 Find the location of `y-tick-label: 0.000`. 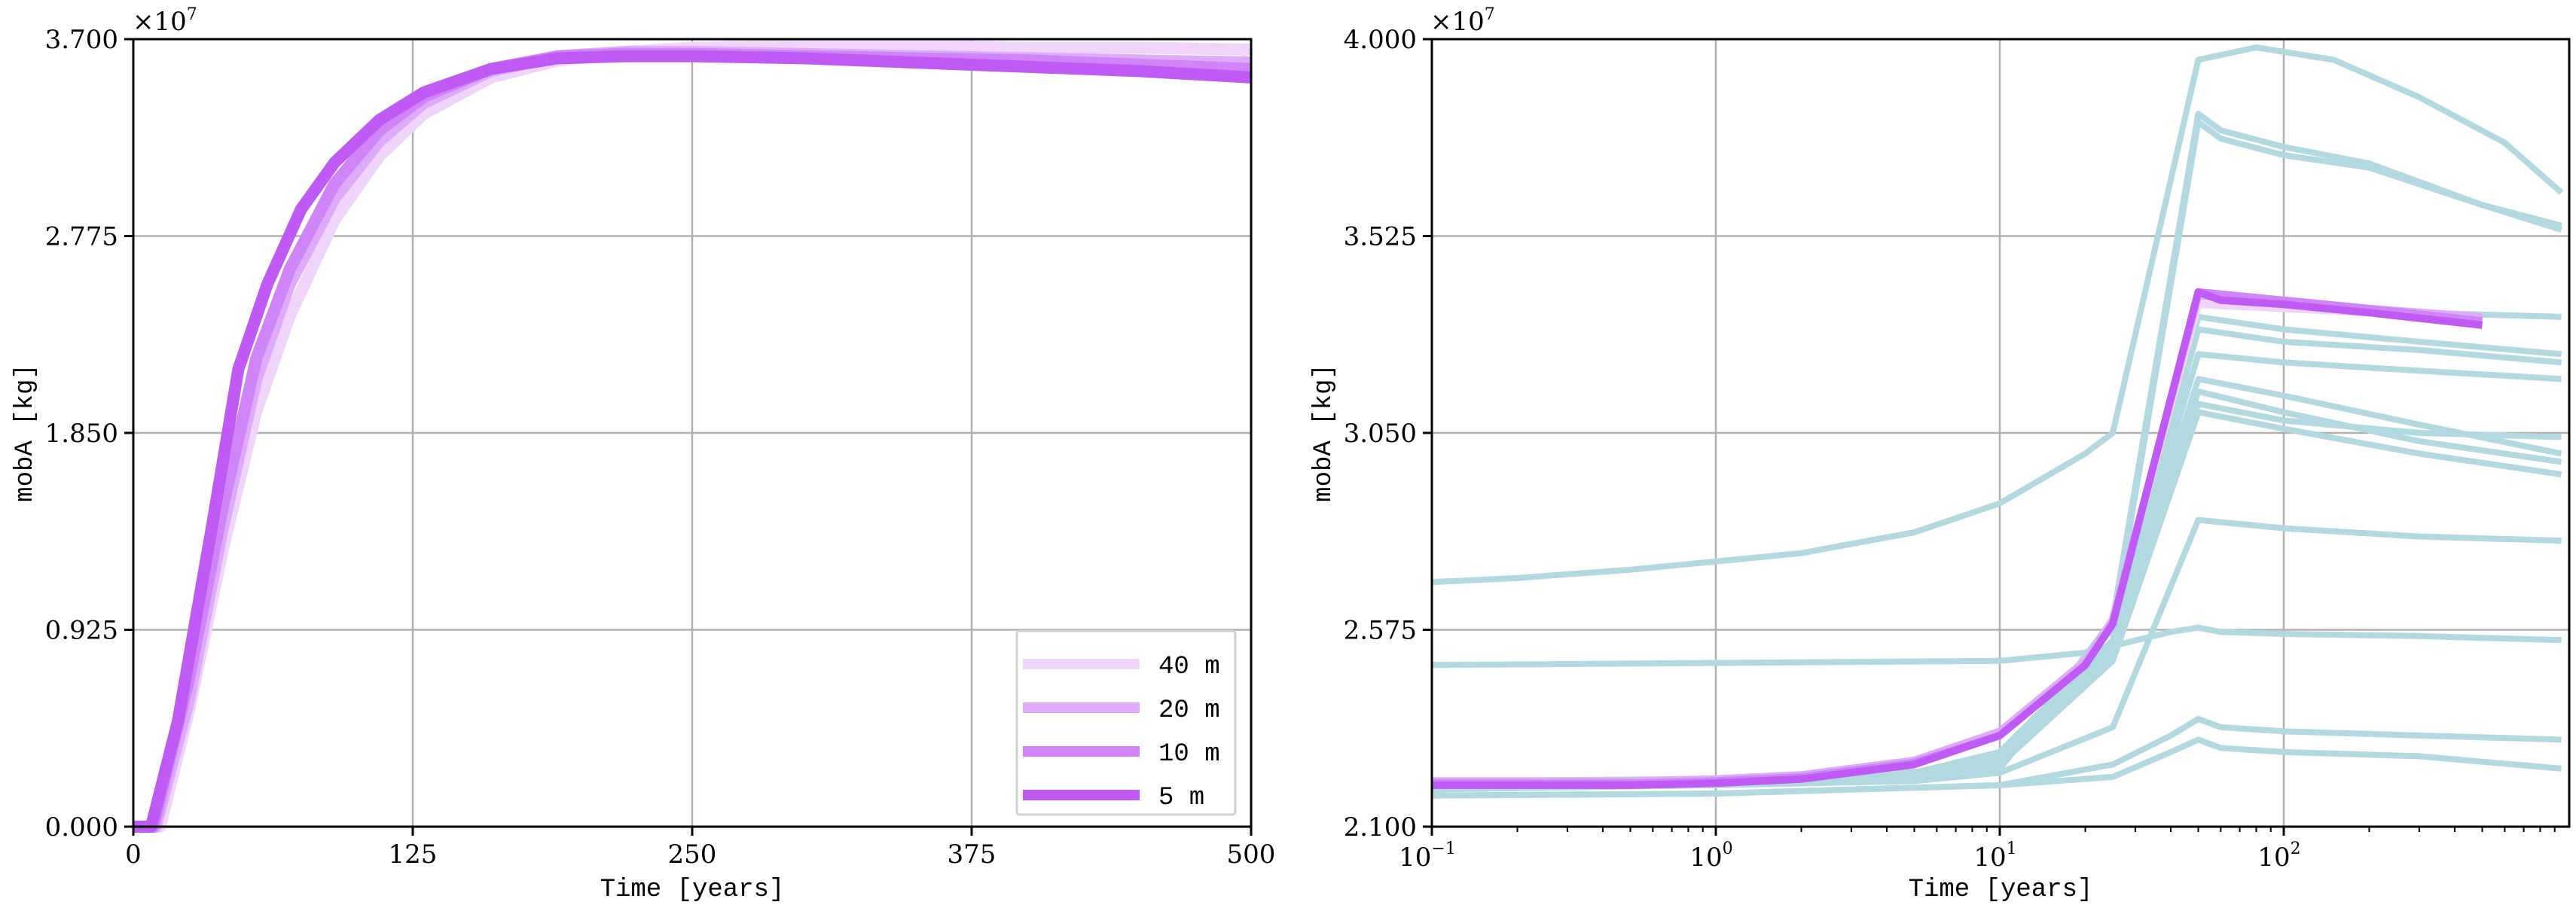

y-tick-label: 0.000 is located at coordinates (82, 827).